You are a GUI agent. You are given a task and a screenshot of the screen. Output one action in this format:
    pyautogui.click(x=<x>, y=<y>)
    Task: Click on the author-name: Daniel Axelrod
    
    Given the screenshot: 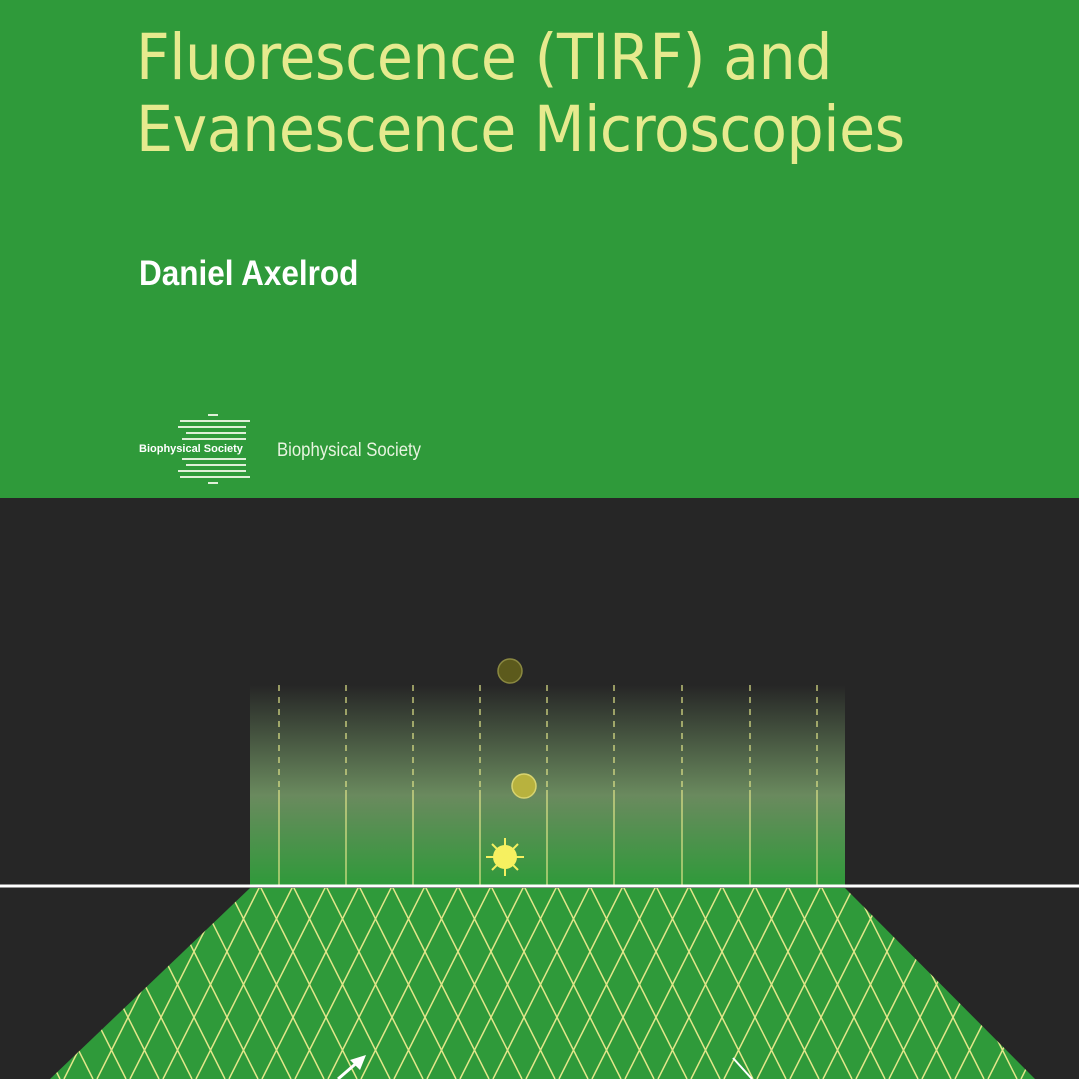 What is the action you would take?
    pyautogui.click(x=249, y=273)
    